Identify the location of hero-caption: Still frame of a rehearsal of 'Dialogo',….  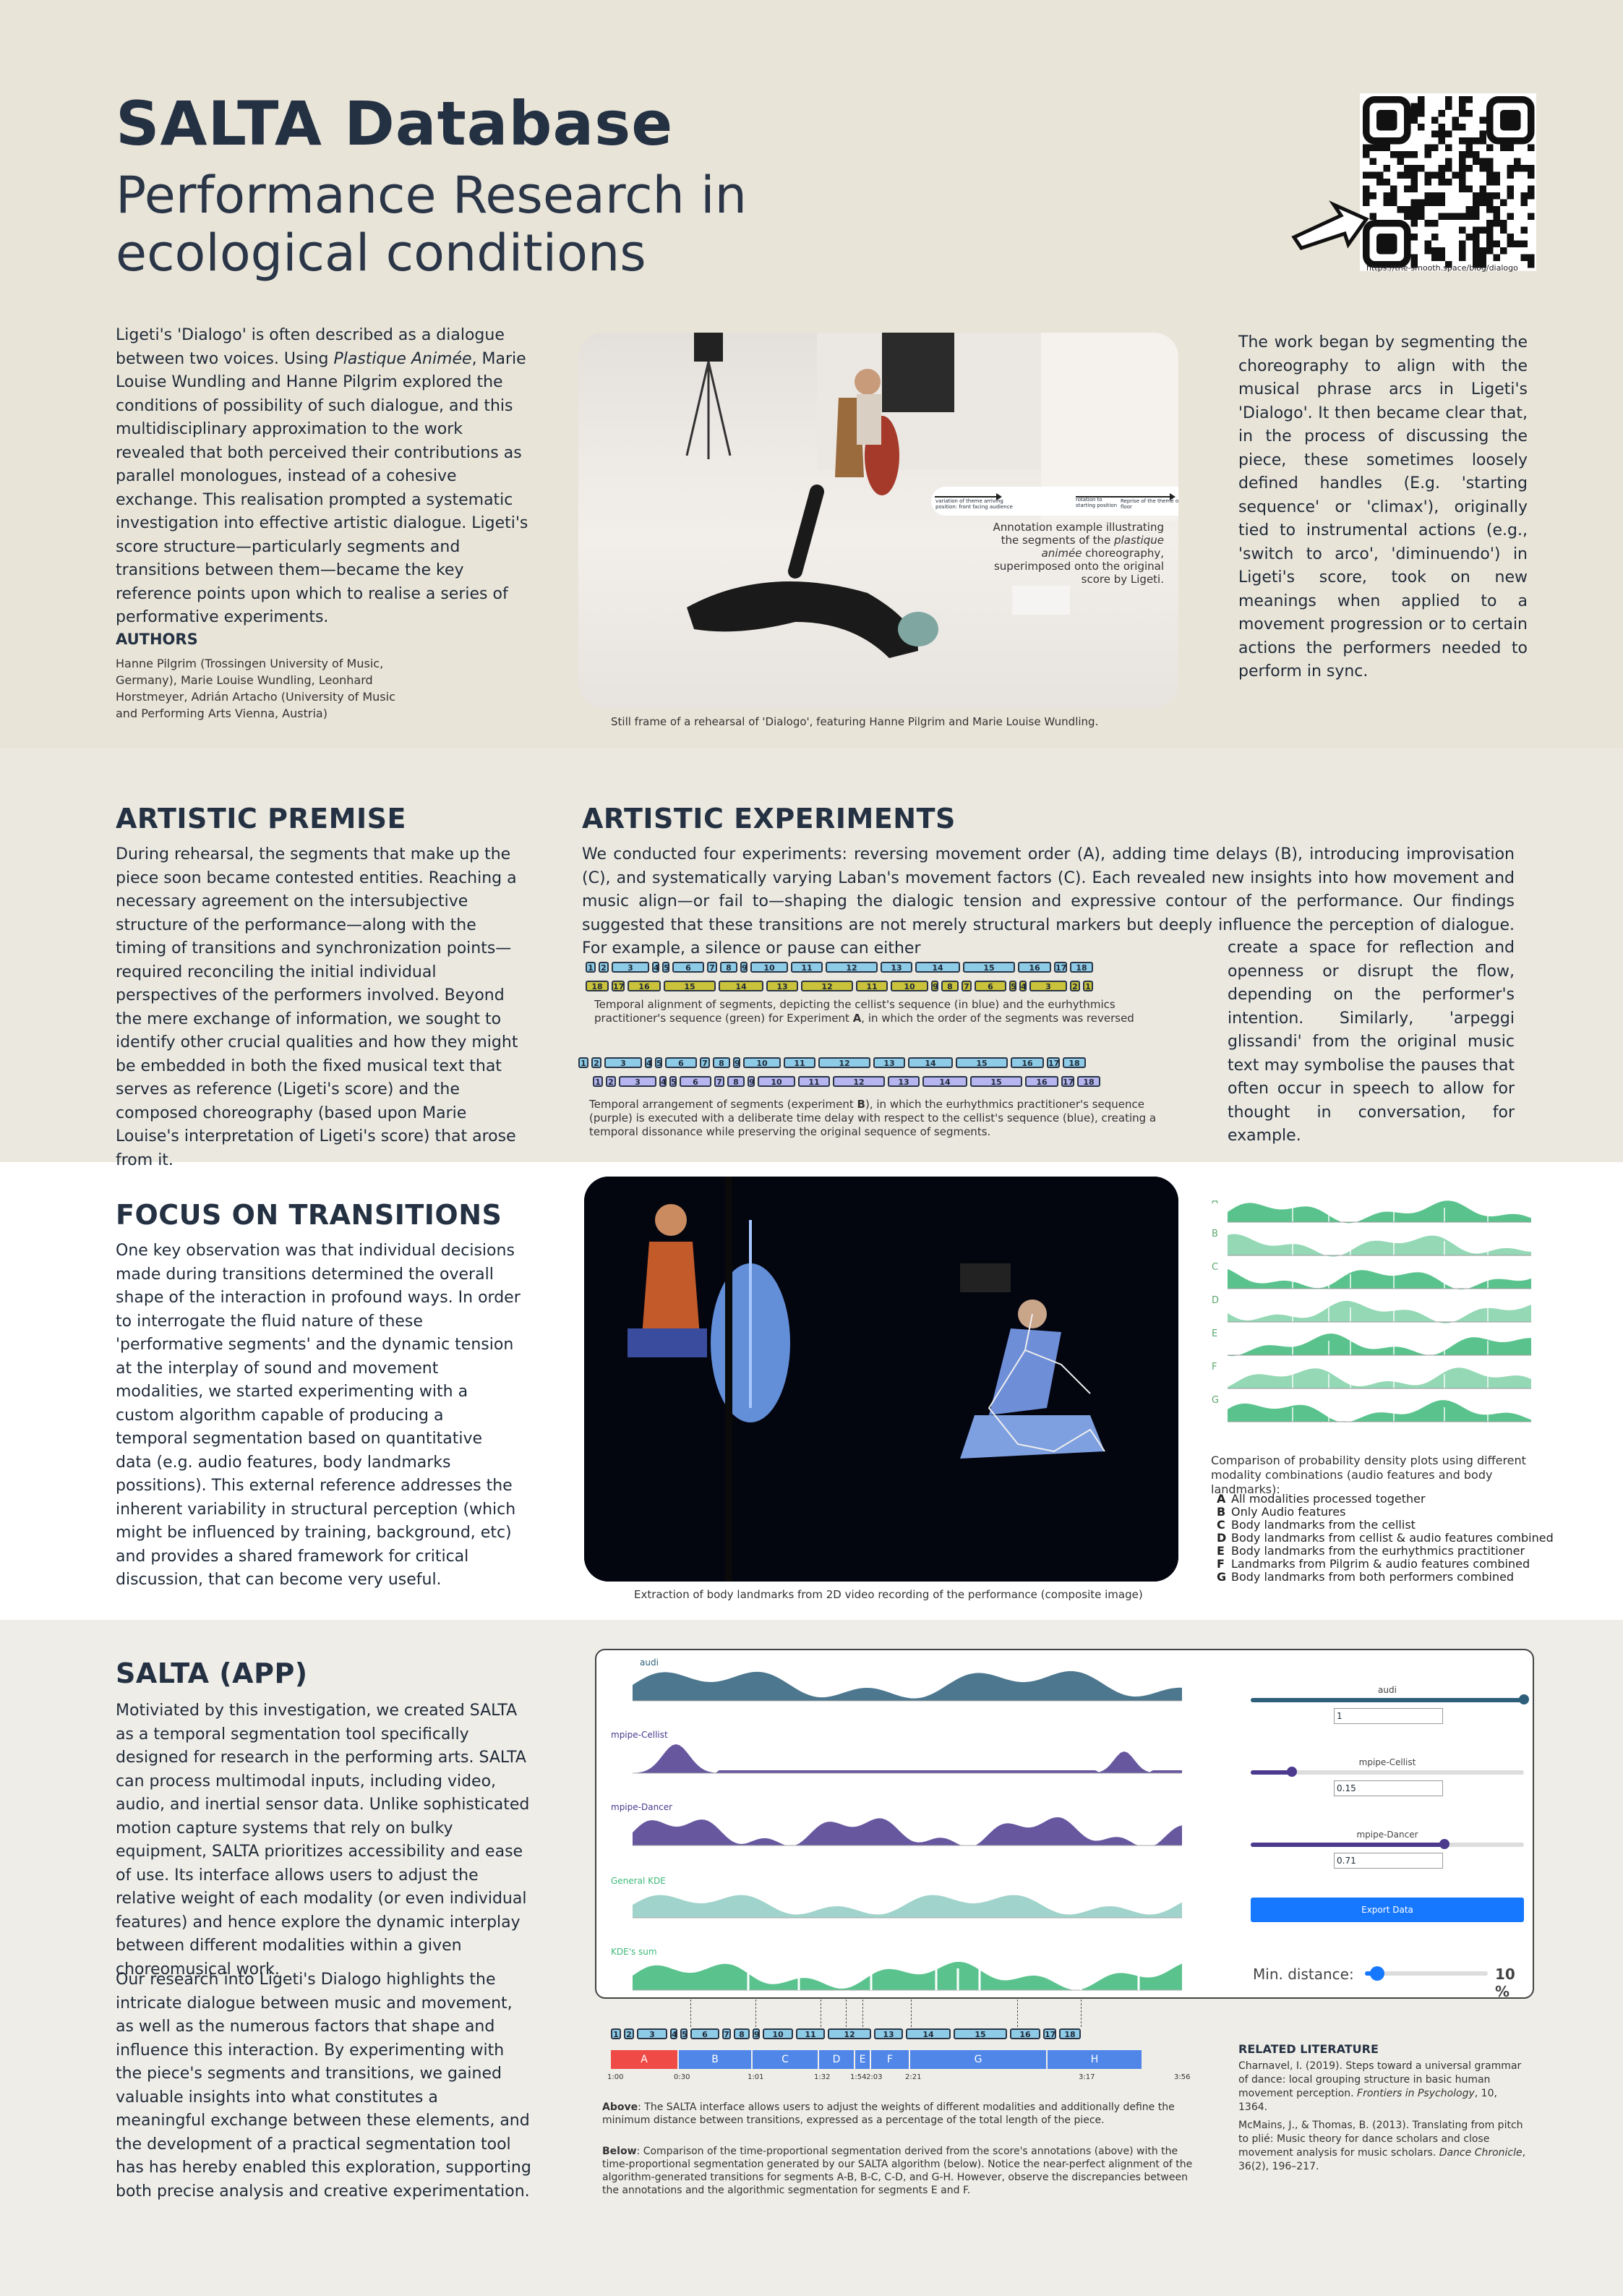
(855, 721).